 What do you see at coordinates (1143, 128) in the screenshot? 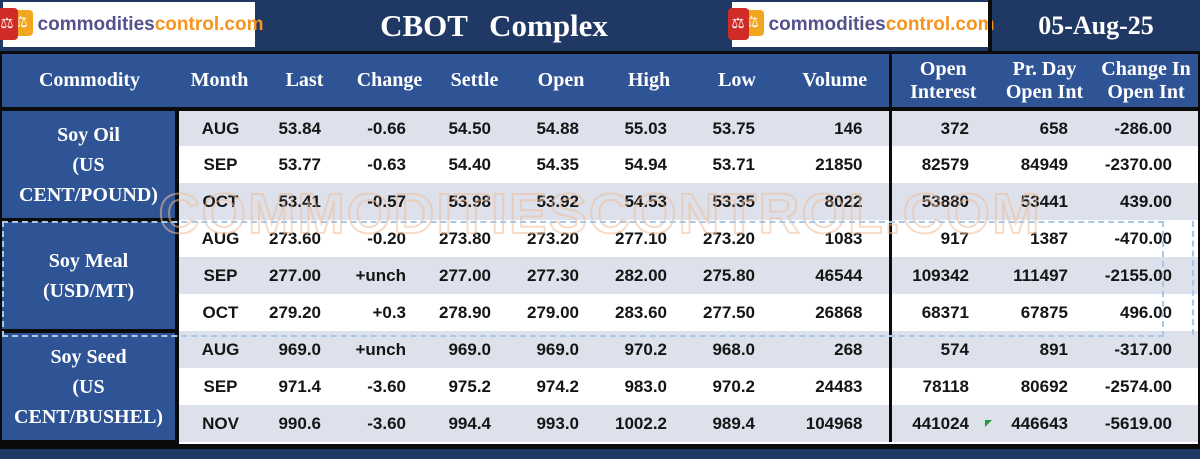
I see `change-in-oi-cell: -286.00` at bounding box center [1143, 128].